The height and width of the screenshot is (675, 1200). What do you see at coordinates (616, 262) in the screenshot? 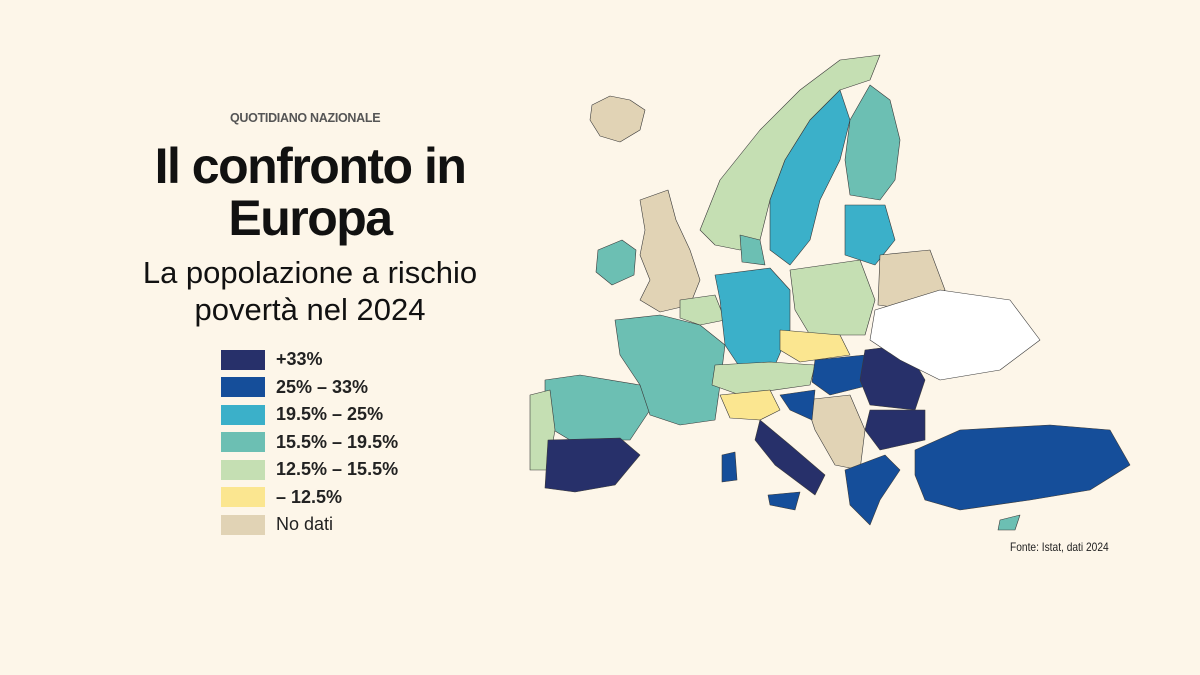
I see `region-ireland` at bounding box center [616, 262].